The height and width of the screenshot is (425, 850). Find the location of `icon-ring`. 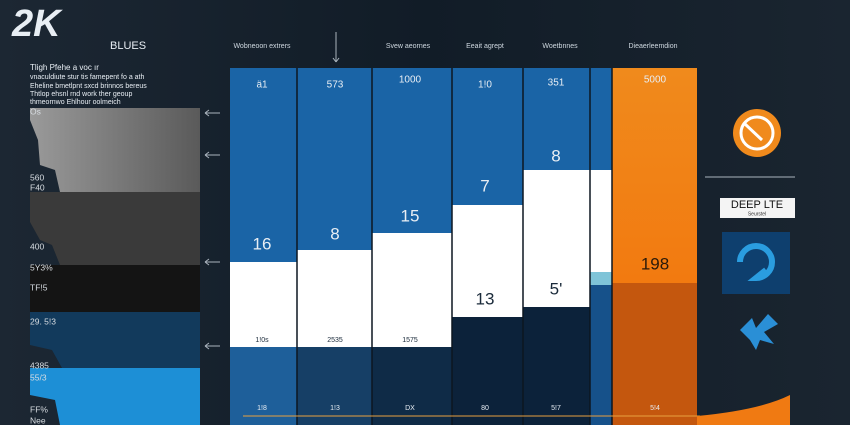

icon-ring is located at coordinates (757, 133).